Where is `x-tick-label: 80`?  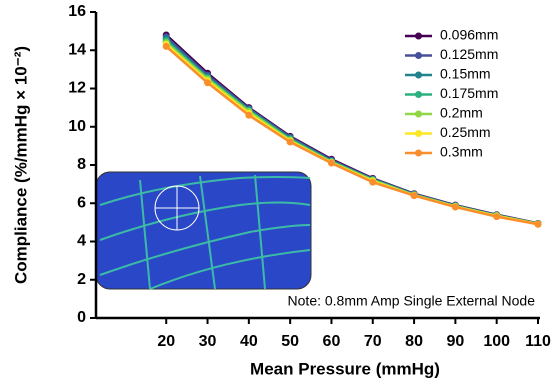
x-tick-label: 80 is located at coordinates (414, 341).